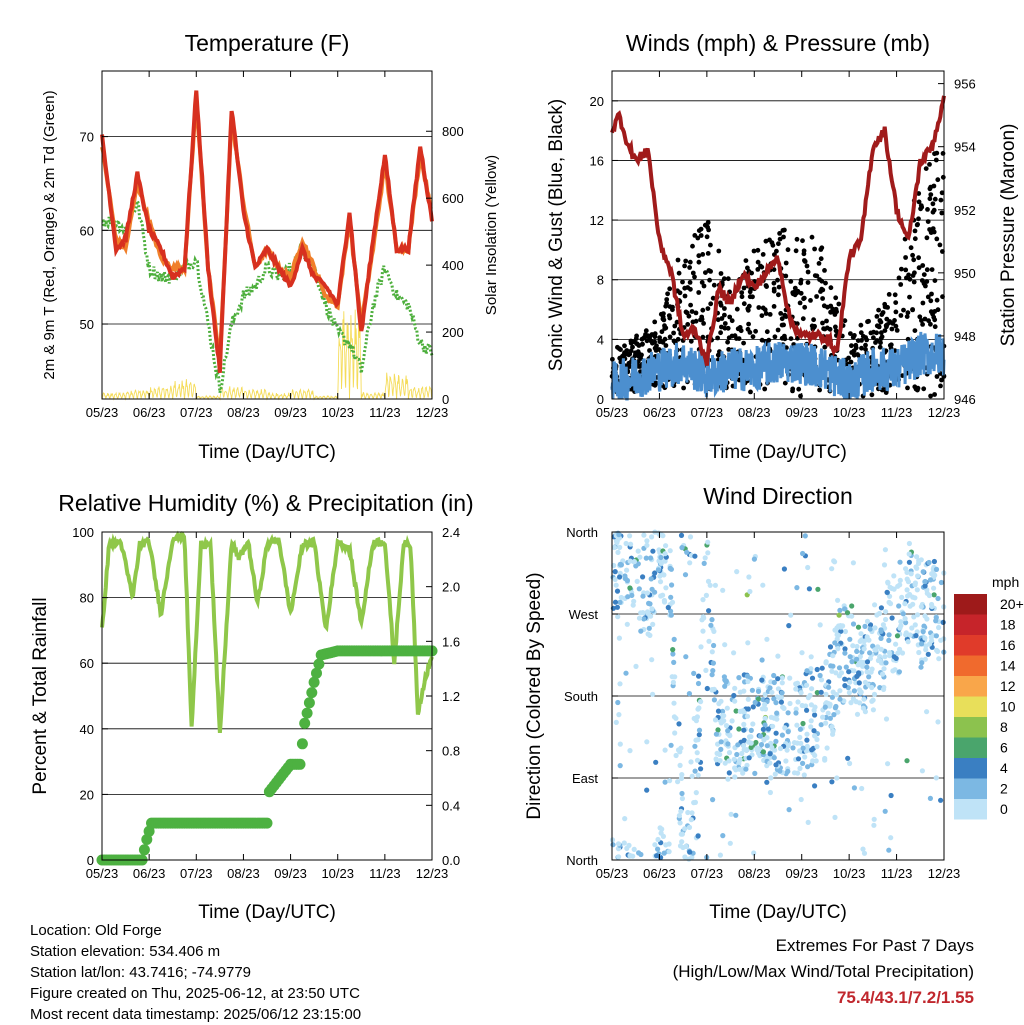 This screenshot has height=1025, width=1024. Describe the element at coordinates (432, 412) in the screenshot. I see `x-tick-label: 12/23` at that location.